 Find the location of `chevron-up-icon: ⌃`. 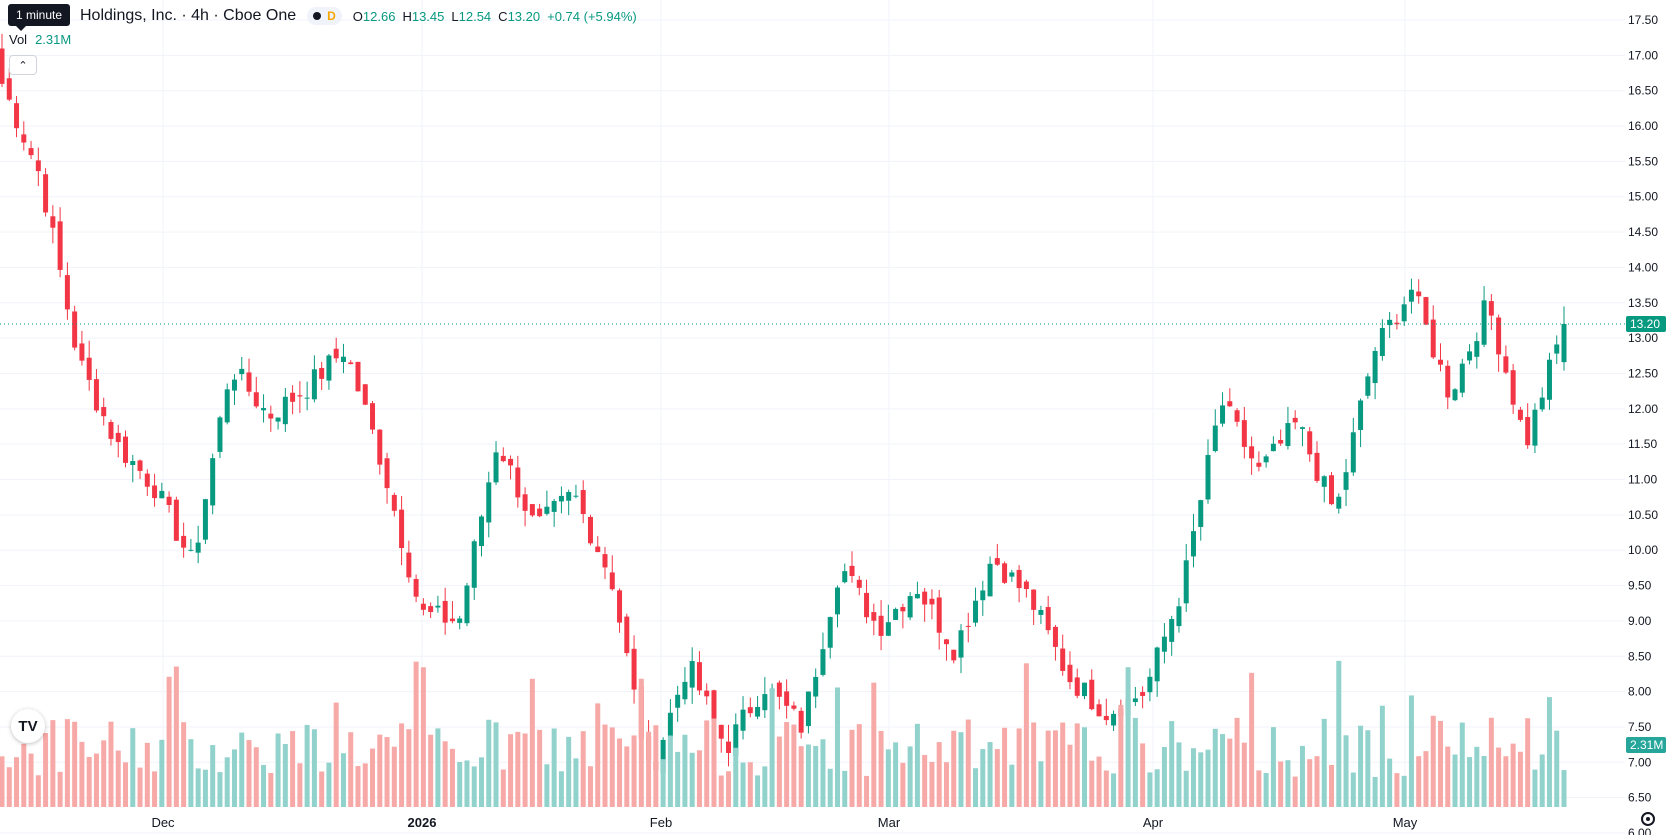

chevron-up-icon: ⌃ is located at coordinates (23, 65).